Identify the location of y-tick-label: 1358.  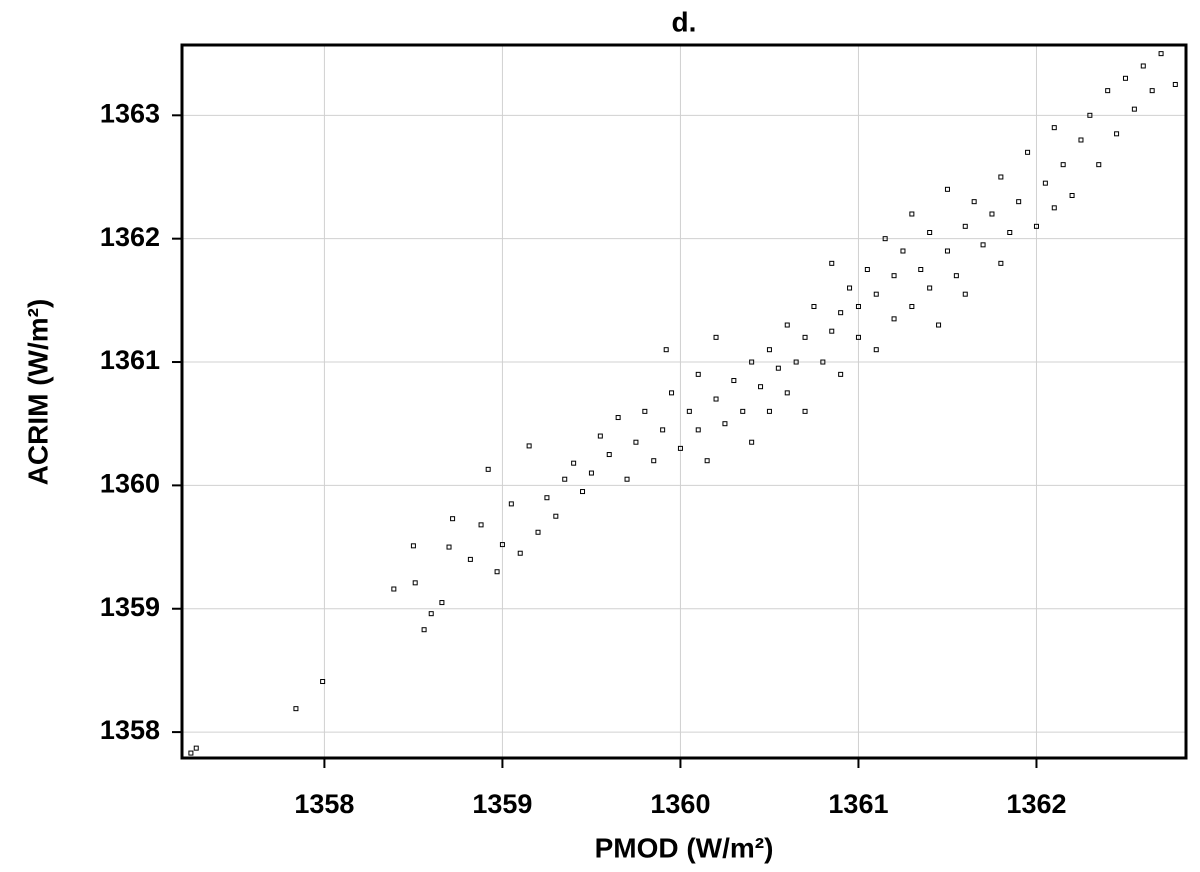
(130, 730).